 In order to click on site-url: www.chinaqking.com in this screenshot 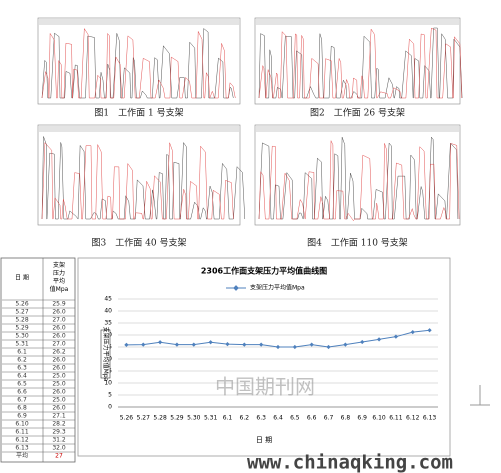, I will do `click(350, 462)`.